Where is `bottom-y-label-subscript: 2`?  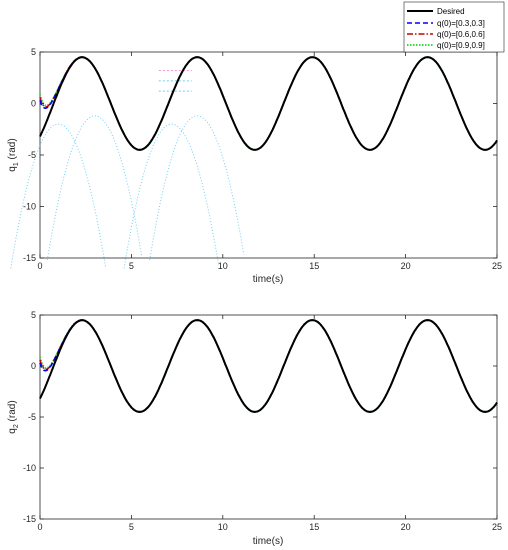 bottom-y-label-subscript: 2 is located at coordinates (16, 426).